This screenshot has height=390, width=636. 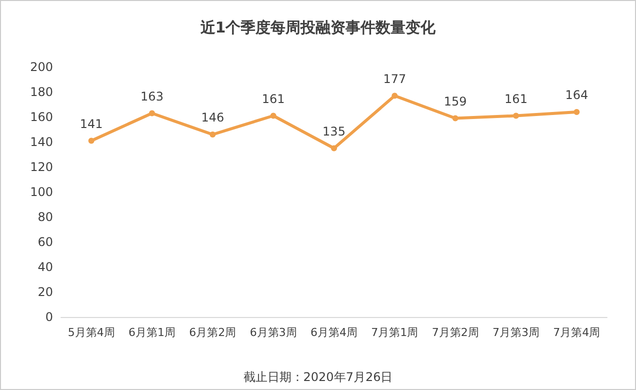 I want to click on x-tick-label: 6月第4周, so click(x=334, y=332).